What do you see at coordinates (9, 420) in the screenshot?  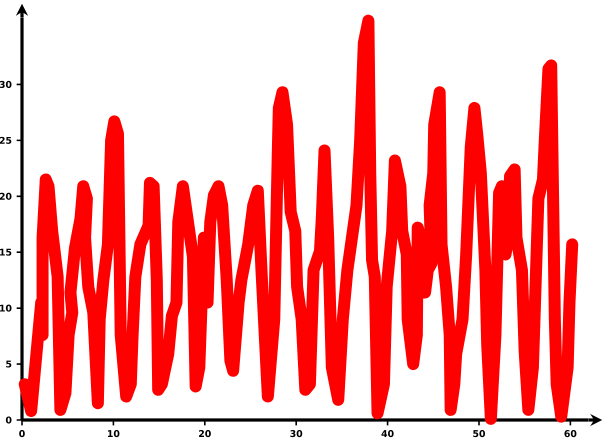 I see `y-tick-label: 0` at bounding box center [9, 420].